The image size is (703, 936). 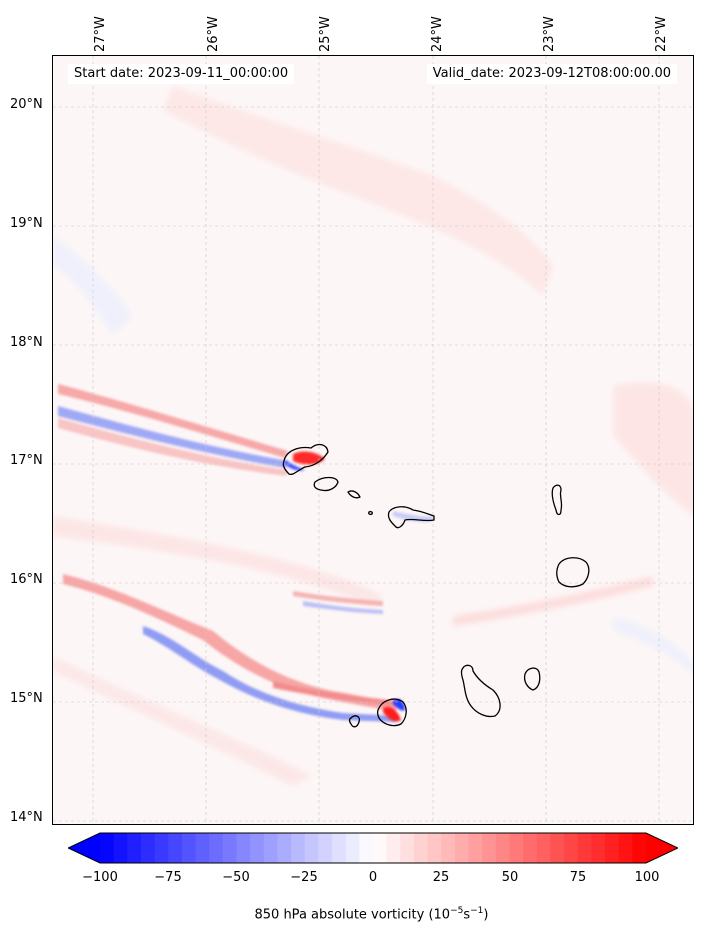 What do you see at coordinates (100, 34) in the screenshot?
I see `lon-label-27w: 27°W` at bounding box center [100, 34].